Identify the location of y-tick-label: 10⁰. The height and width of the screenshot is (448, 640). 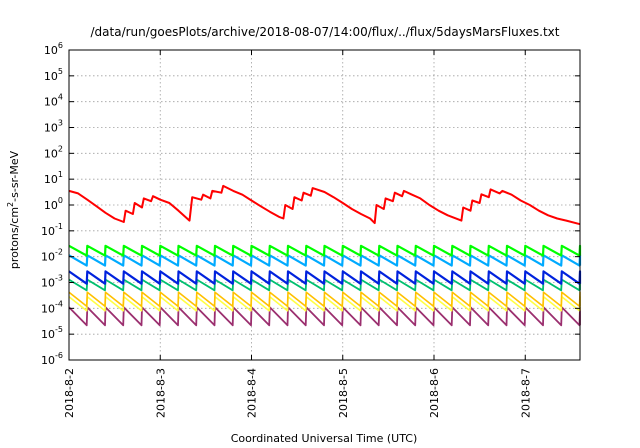
(53, 204).